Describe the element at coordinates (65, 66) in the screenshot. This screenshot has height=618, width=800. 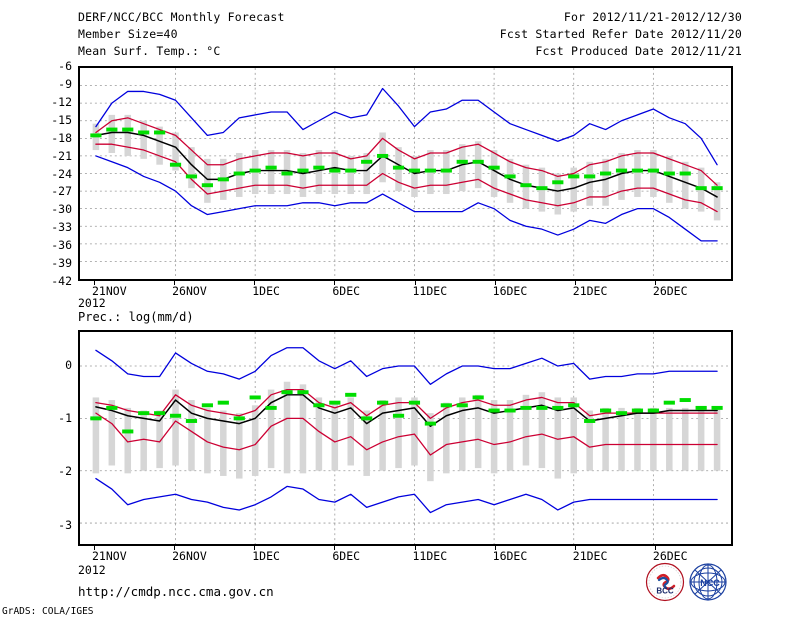
I see `y-tick-label: -6` at that location.